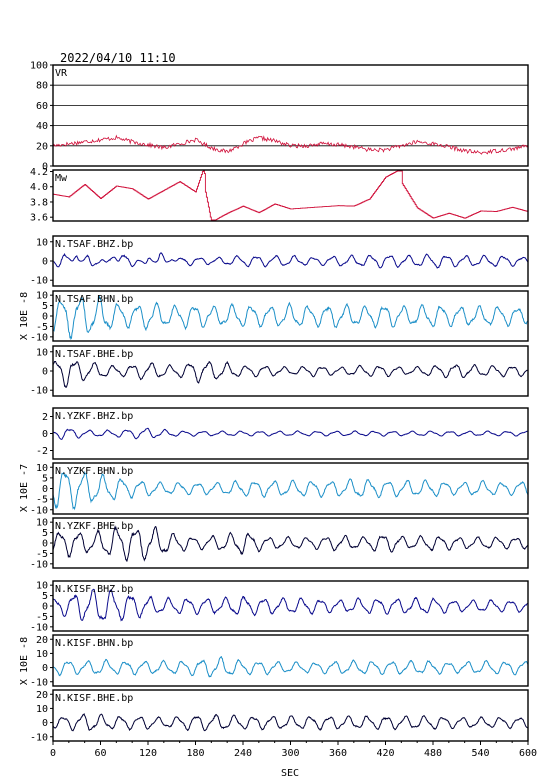  What do you see at coordinates (94, 471) in the screenshot?
I see `panel-label: N.YZKF.BHN.bp` at bounding box center [94, 471].